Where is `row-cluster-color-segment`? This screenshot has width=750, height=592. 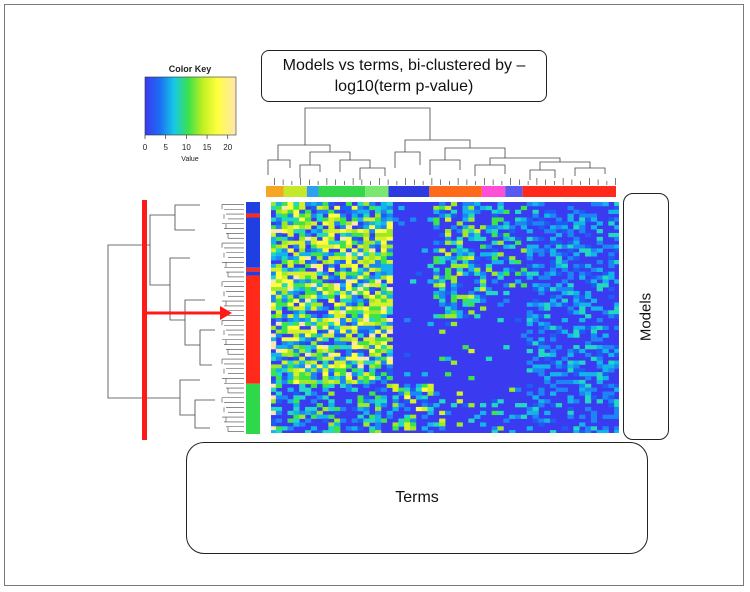
row-cluster-color-segment is located at coordinates (253, 273).